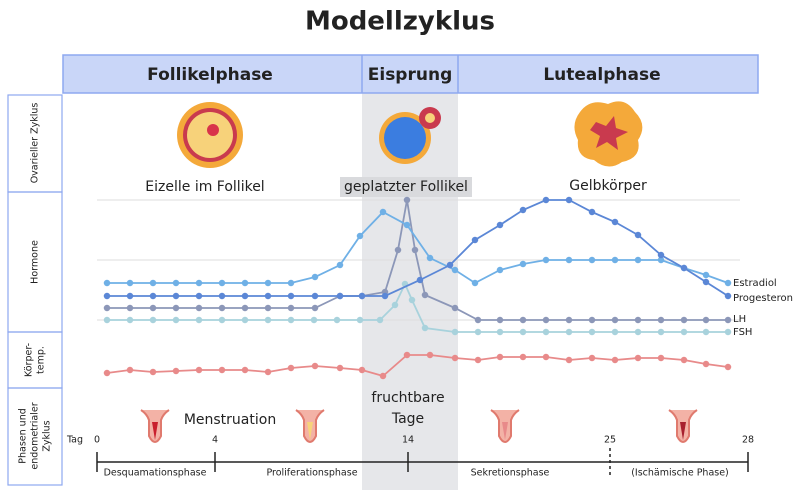 The height and width of the screenshot is (490, 800). Describe the element at coordinates (29, 360) in the screenshot. I see `row-label: Körper-` at that location.